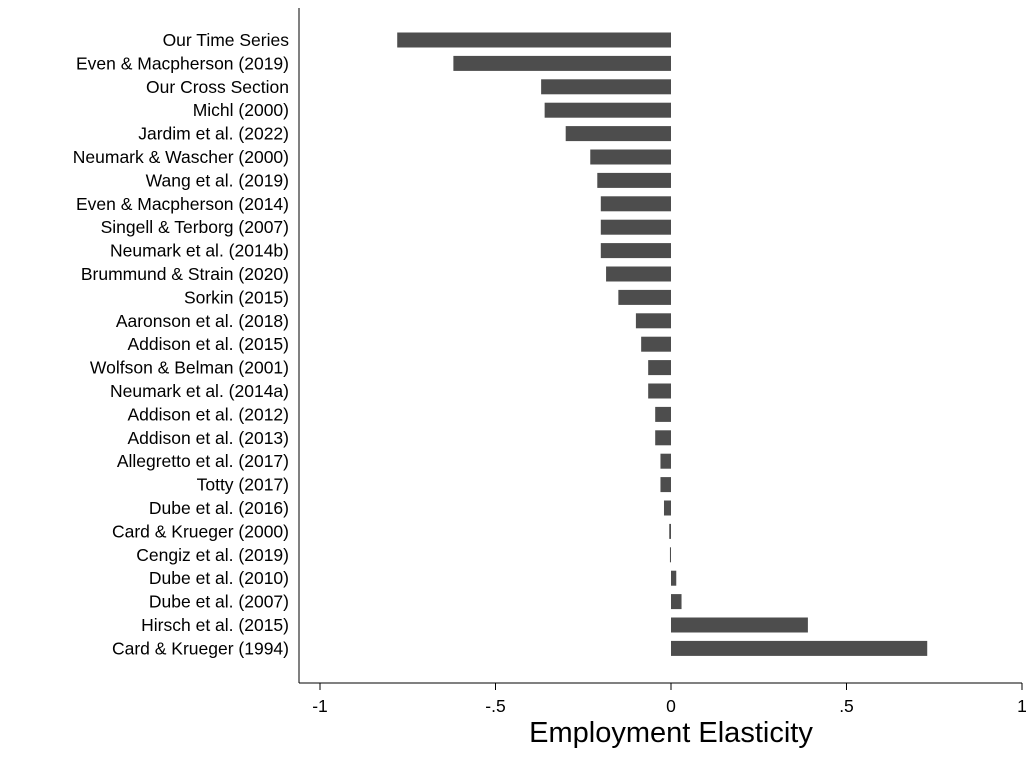  Describe the element at coordinates (209, 344) in the screenshot. I see `category-label-13: Addison et al. (2015)` at that location.